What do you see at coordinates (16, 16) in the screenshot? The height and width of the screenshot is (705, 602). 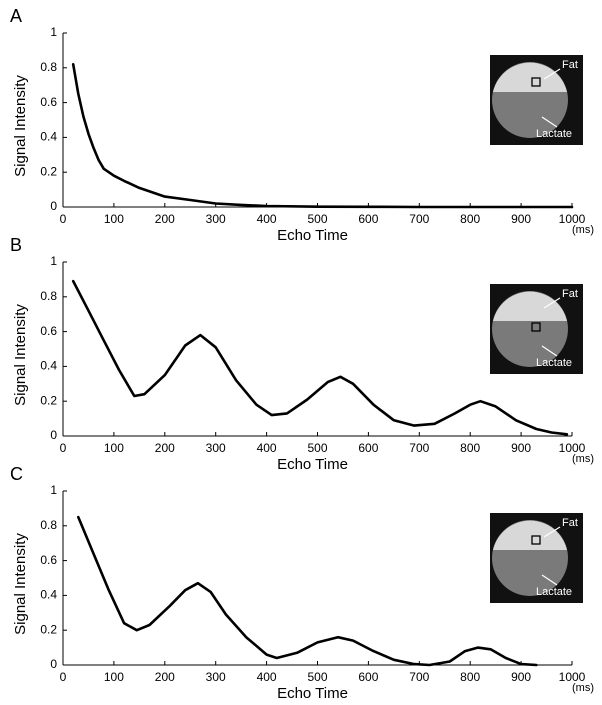 I see `panel-label: A` at bounding box center [16, 16].